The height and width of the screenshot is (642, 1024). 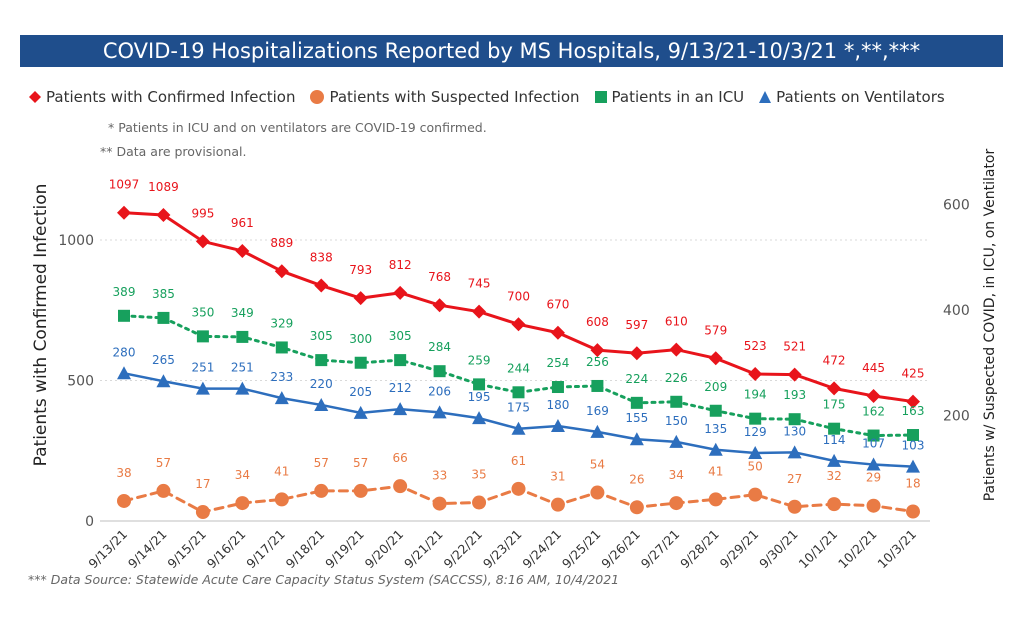 What do you see at coordinates (956, 311) in the screenshot?
I see `y2-tick-label: 400` at bounding box center [956, 311].